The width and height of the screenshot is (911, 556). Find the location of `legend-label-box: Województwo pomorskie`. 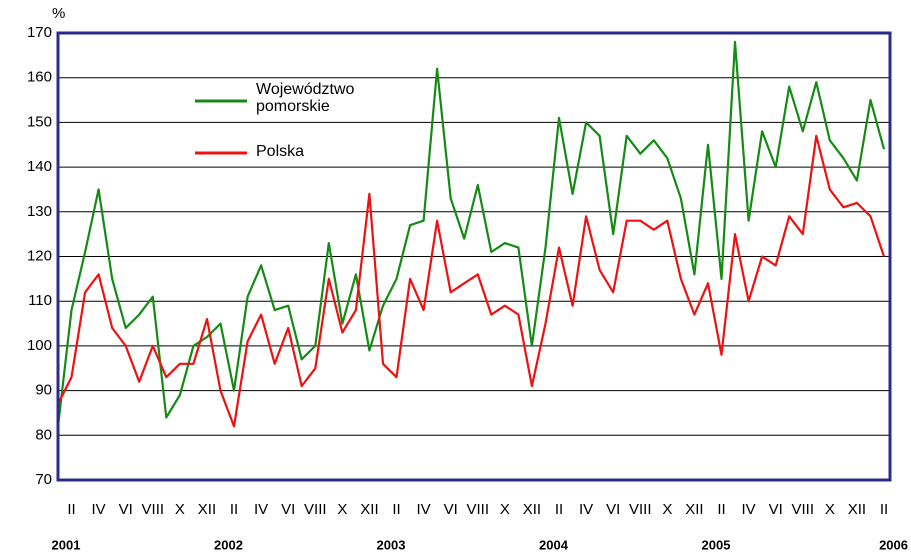

legend-label-box: Województwo pomorskie is located at coordinates (305, 98).